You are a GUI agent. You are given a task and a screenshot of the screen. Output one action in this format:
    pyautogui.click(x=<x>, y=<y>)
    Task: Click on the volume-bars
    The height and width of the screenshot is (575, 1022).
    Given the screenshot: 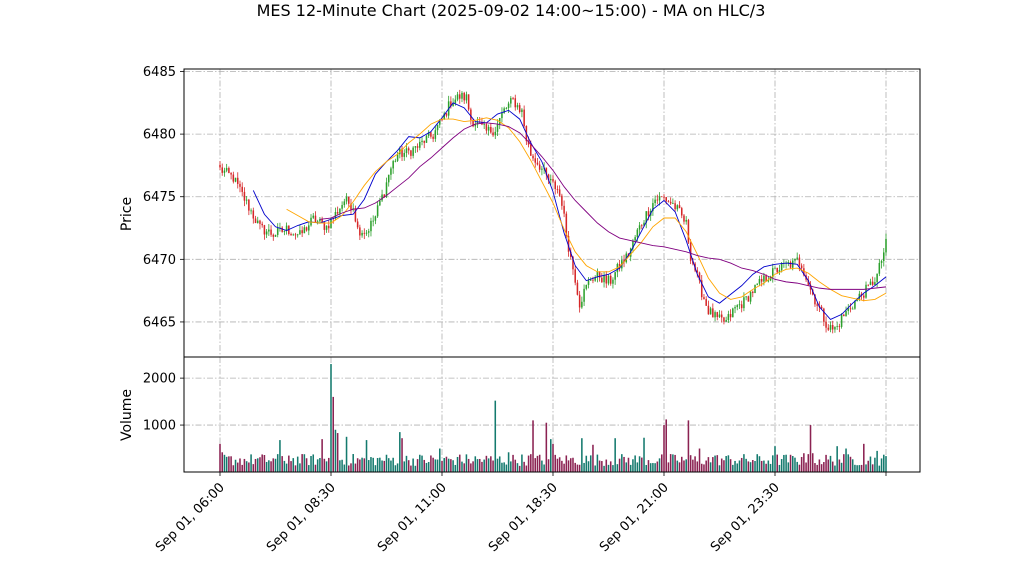 What is the action you would take?
    pyautogui.click(x=553, y=418)
    